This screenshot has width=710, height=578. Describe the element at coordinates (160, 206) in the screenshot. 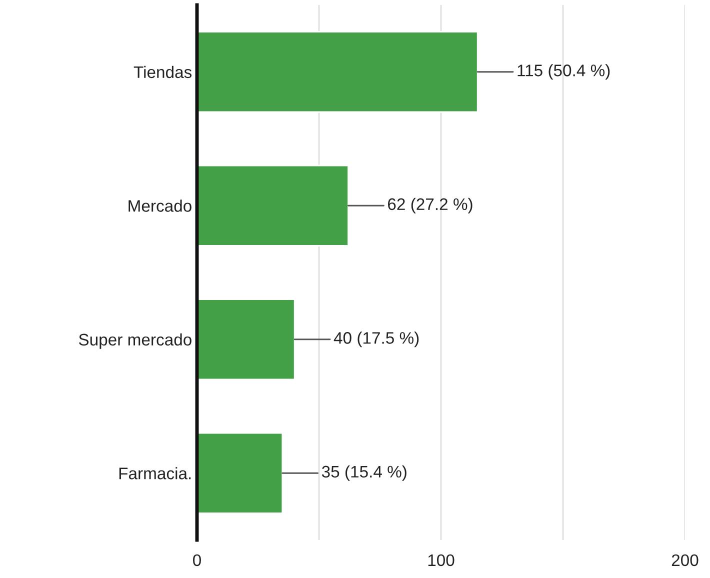

I see `y-tick-label: Mercado` at that location.